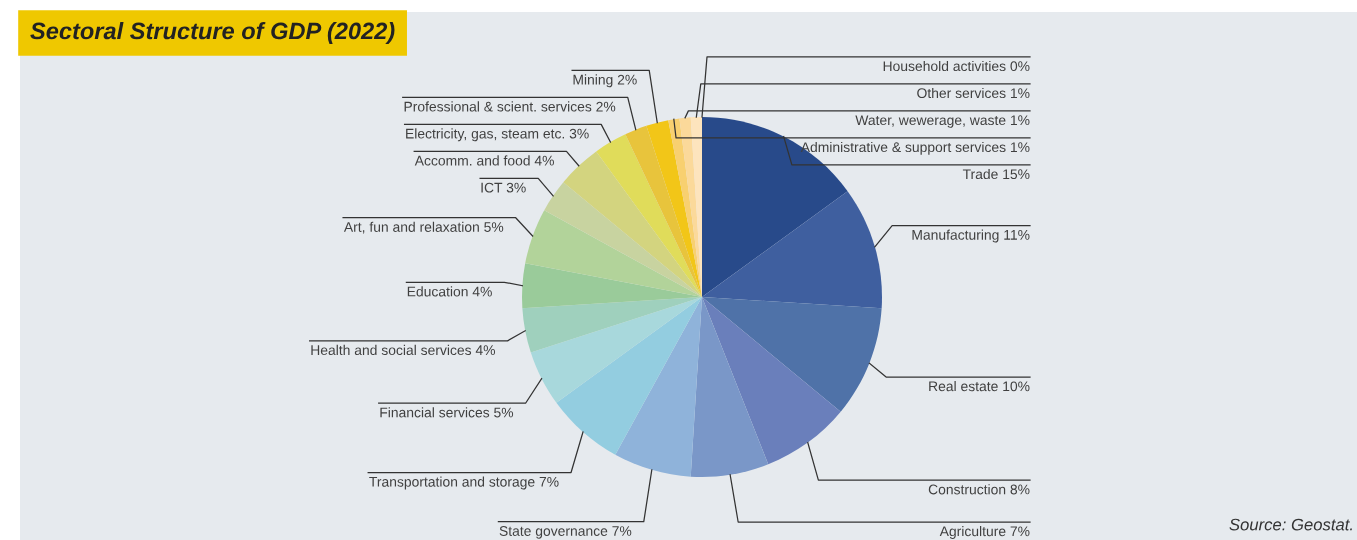 Image resolution: width=1357 pixels, height=540 pixels. What do you see at coordinates (984, 532) in the screenshot?
I see `slice-label: Agriculture 7%` at bounding box center [984, 532].